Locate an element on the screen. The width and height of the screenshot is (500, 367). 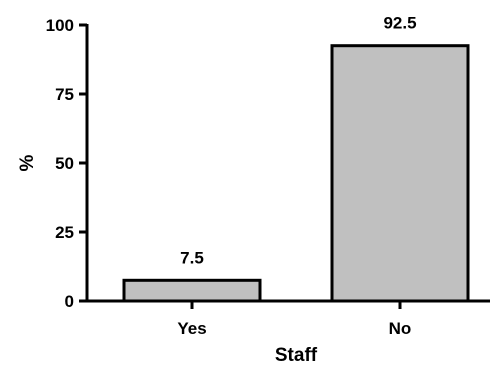
y-tick-label: 0 is located at coordinates (69, 301).